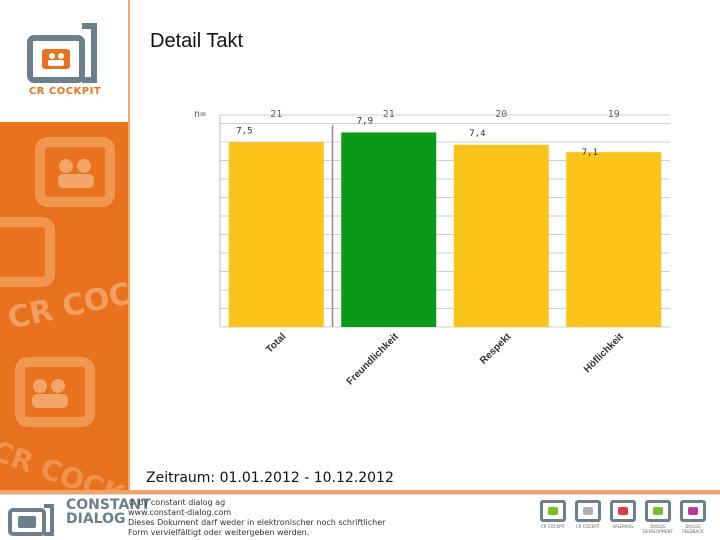 The width and height of the screenshot is (720, 540). What do you see at coordinates (65, 91) in the screenshot?
I see `sidebar-logo-text: CR COCKPIT` at bounding box center [65, 91].